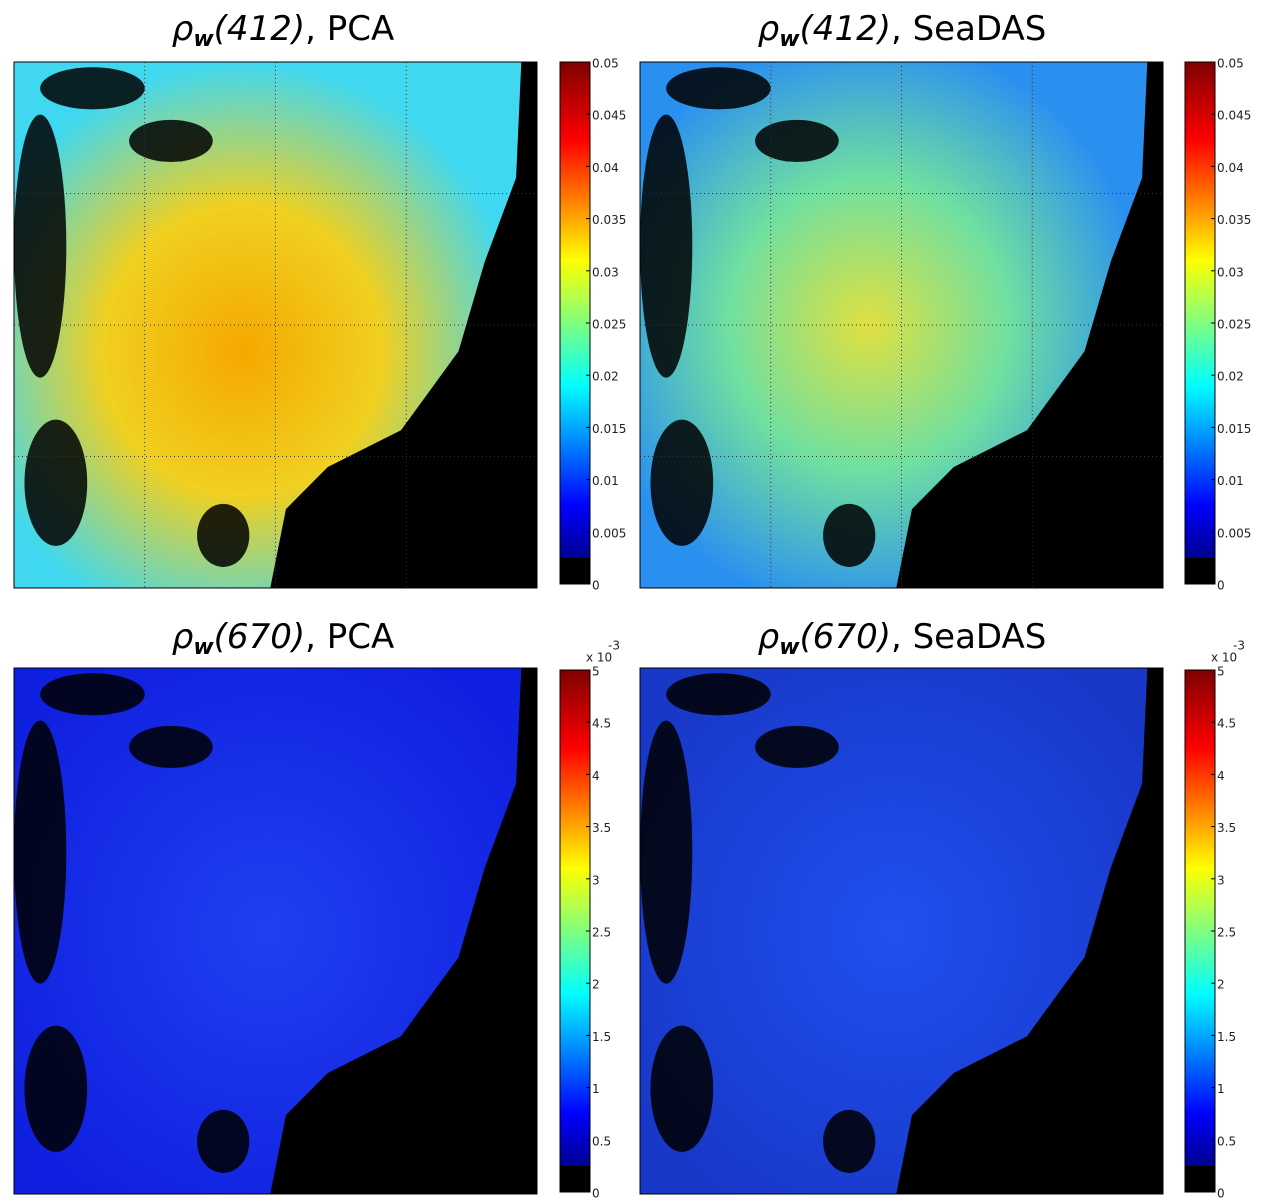 The height and width of the screenshot is (1204, 1261). I want to click on panel-title: ρw(670), SeaDAS, so click(902, 639).